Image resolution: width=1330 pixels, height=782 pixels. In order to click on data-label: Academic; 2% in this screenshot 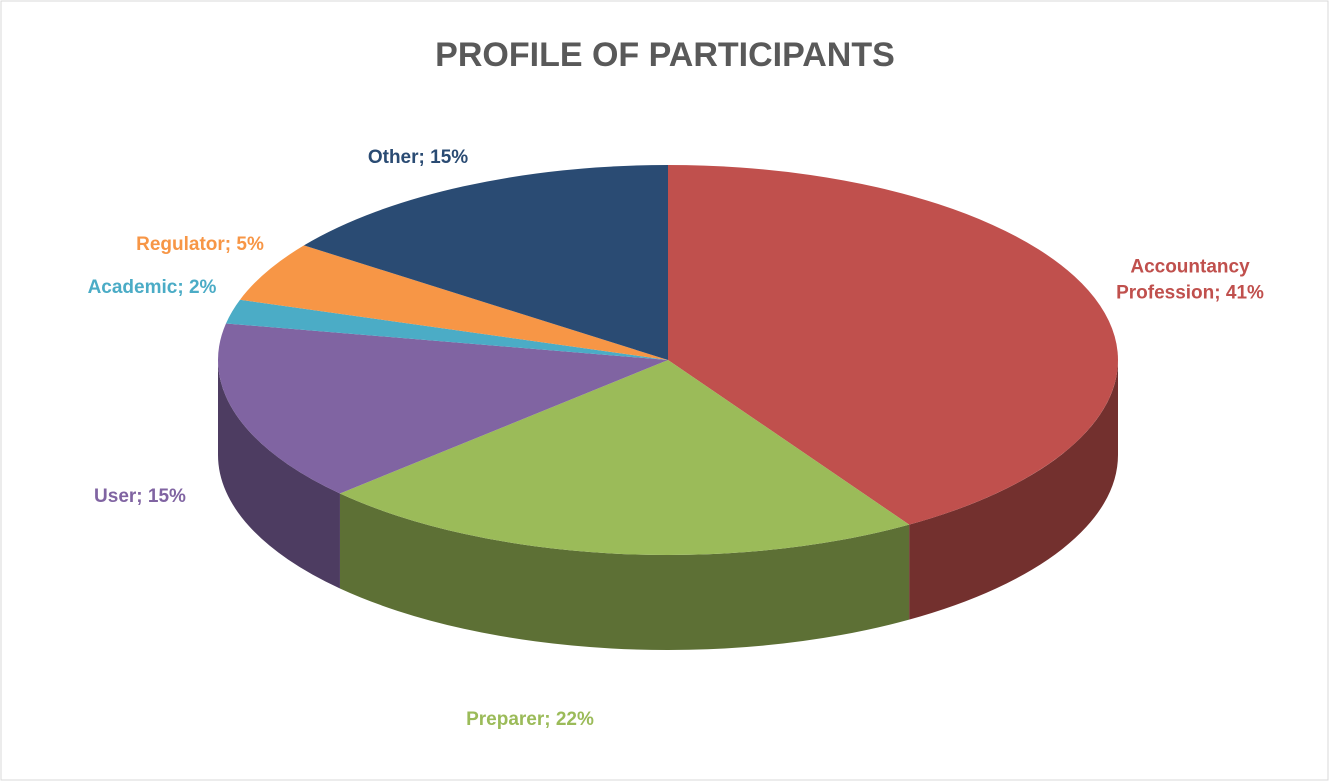, I will do `click(152, 288)`.